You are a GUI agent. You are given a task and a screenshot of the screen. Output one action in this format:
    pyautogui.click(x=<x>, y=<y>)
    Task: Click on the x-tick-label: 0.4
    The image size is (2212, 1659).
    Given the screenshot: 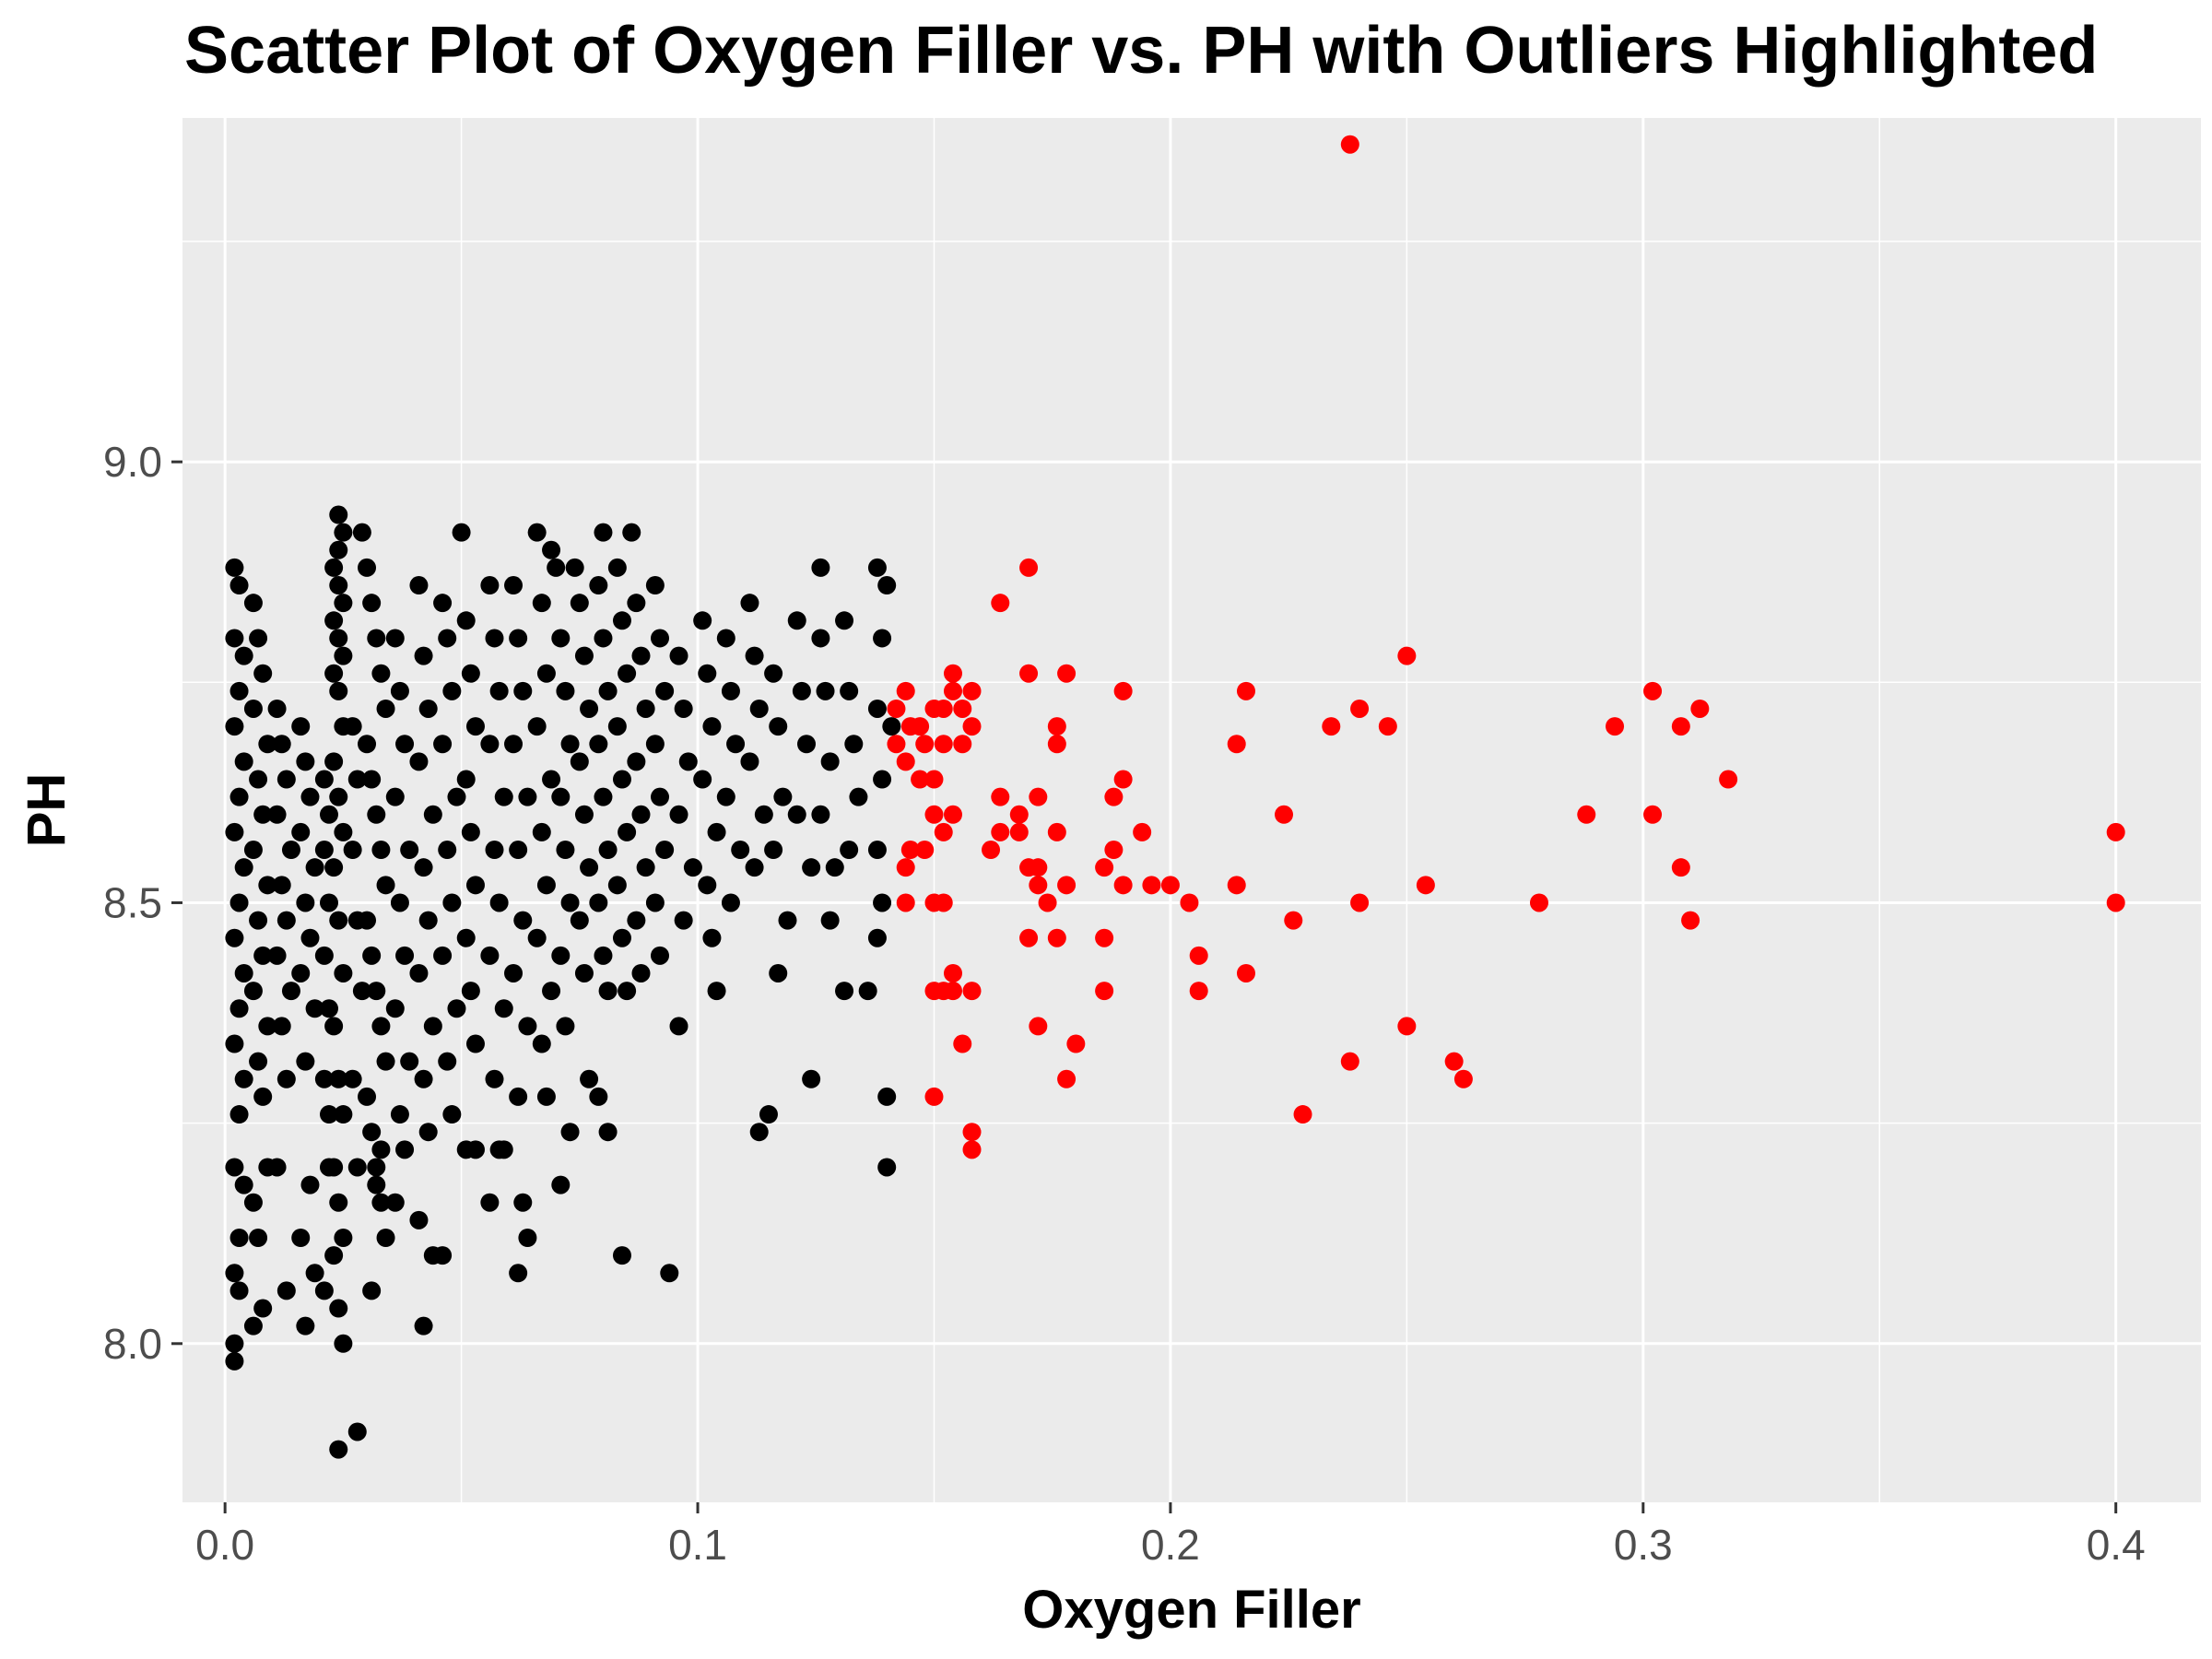 What is the action you would take?
    pyautogui.click(x=2116, y=1545)
    